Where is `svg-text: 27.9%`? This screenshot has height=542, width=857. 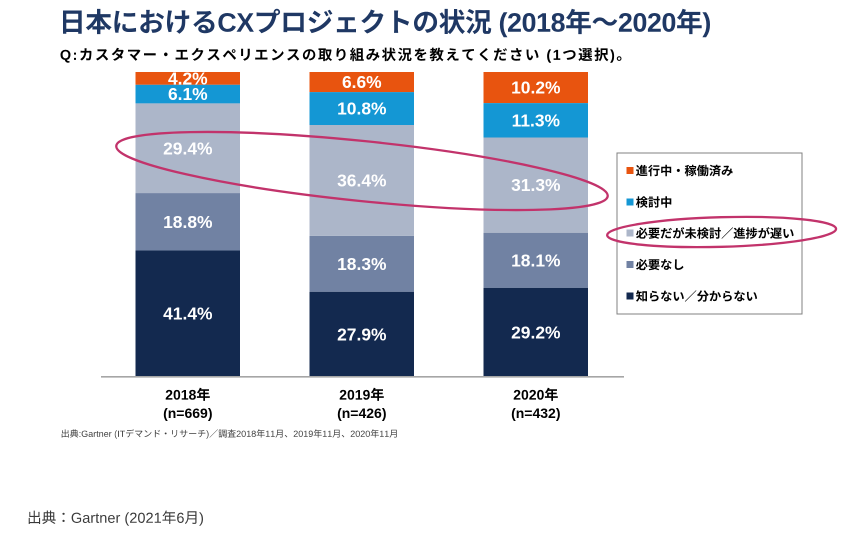
svg-text: 27.9% is located at coordinates (361, 334).